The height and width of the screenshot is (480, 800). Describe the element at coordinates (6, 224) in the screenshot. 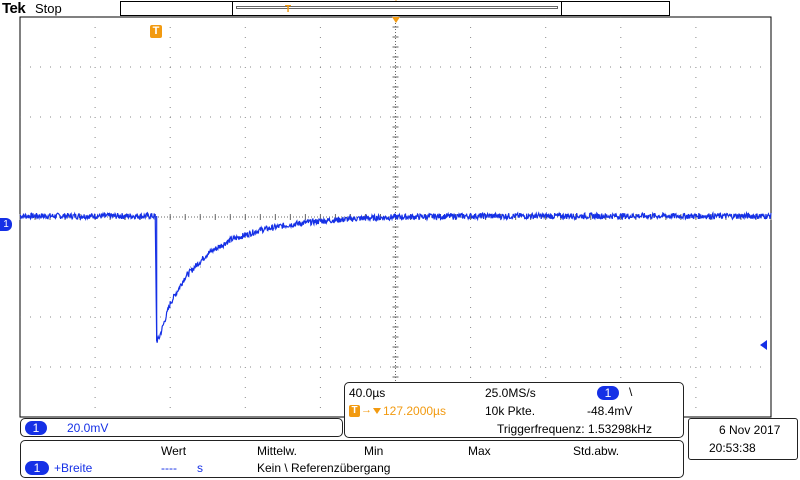

I see `channel1-ground-marker: 1` at that location.